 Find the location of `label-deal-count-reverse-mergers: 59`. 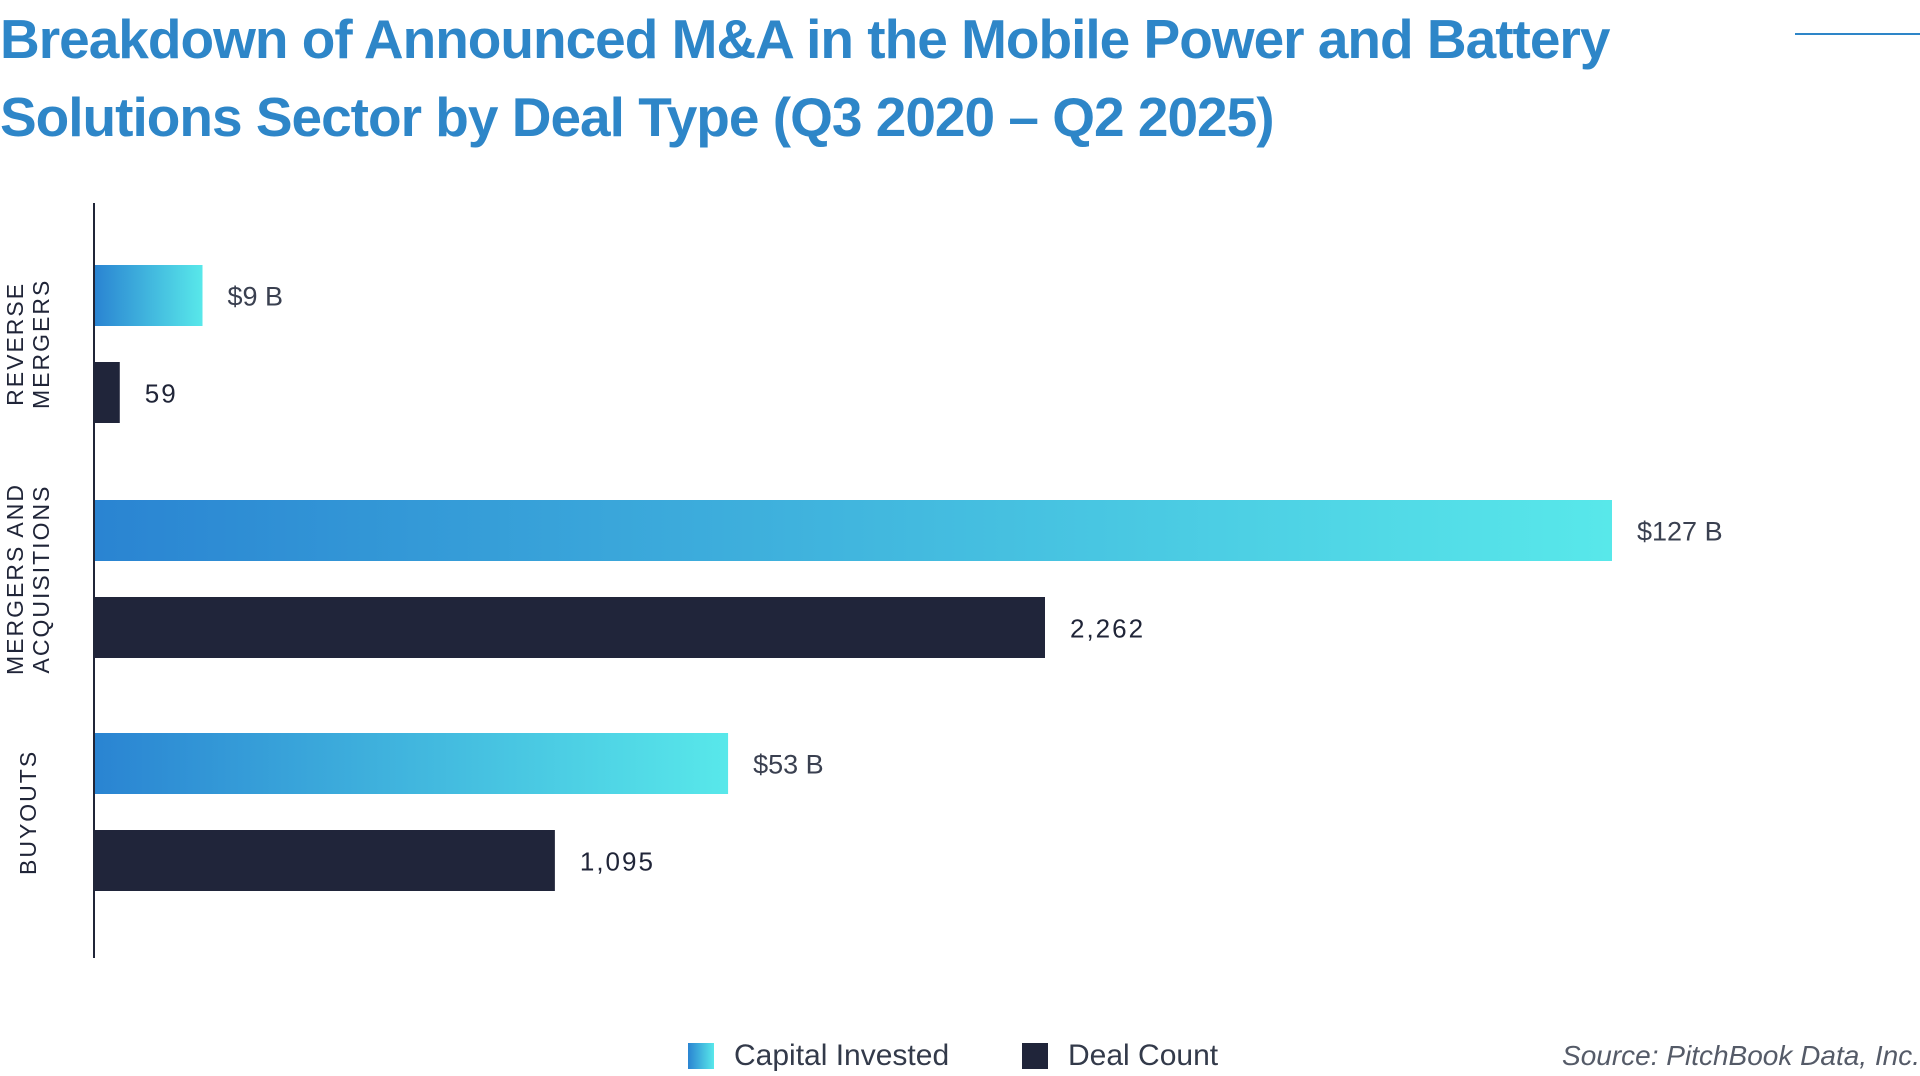

label-deal-count-reverse-mergers: 59 is located at coordinates (161, 394).